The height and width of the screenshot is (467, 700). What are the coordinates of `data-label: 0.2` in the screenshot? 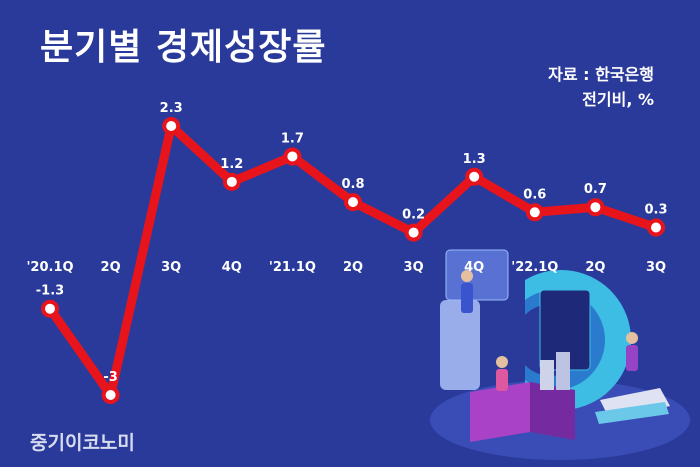 It's located at (413, 215).